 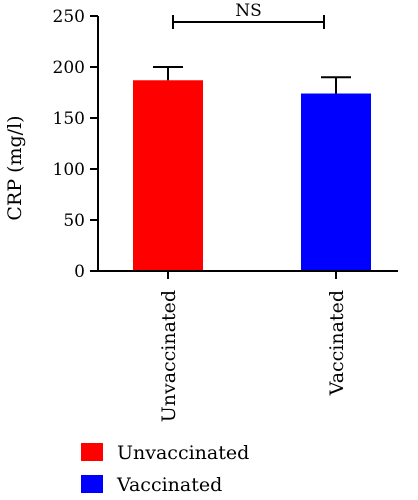 I want to click on x-tick-label: Unvaccinated, so click(x=169, y=356).